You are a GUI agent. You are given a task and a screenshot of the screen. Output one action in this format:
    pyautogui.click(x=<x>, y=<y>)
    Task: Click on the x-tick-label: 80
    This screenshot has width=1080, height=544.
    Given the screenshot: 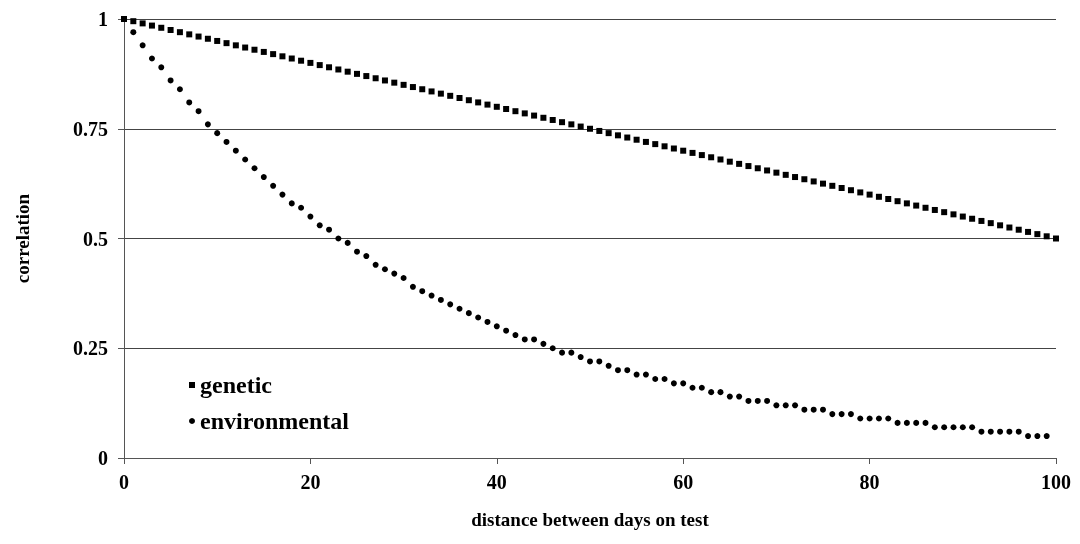 What is the action you would take?
    pyautogui.click(x=869, y=482)
    